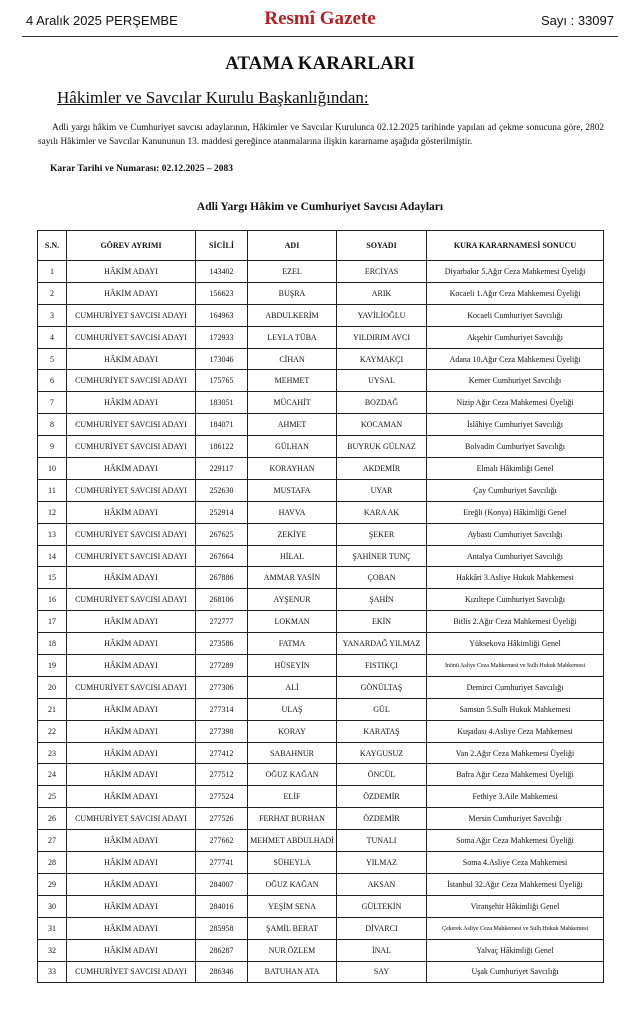  I want to click on cell: Kemer Cumhuriyet Savcılığı, so click(515, 381).